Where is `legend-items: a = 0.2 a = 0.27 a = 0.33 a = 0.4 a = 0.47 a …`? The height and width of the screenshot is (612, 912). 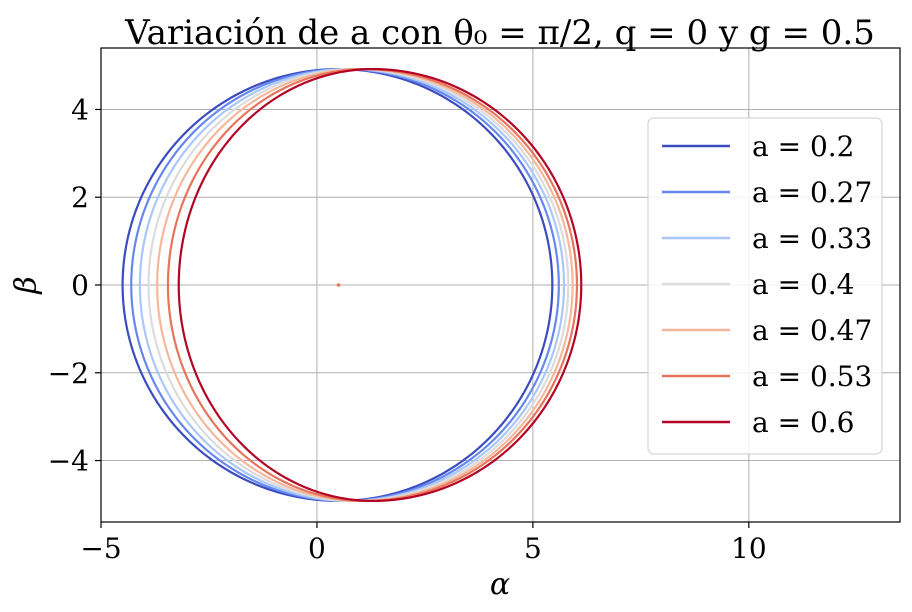
legend-items: a = 0.2 a = 0.27 a = 0.33 a = 0.4 a = 0.47 a … is located at coordinates (767, 284).